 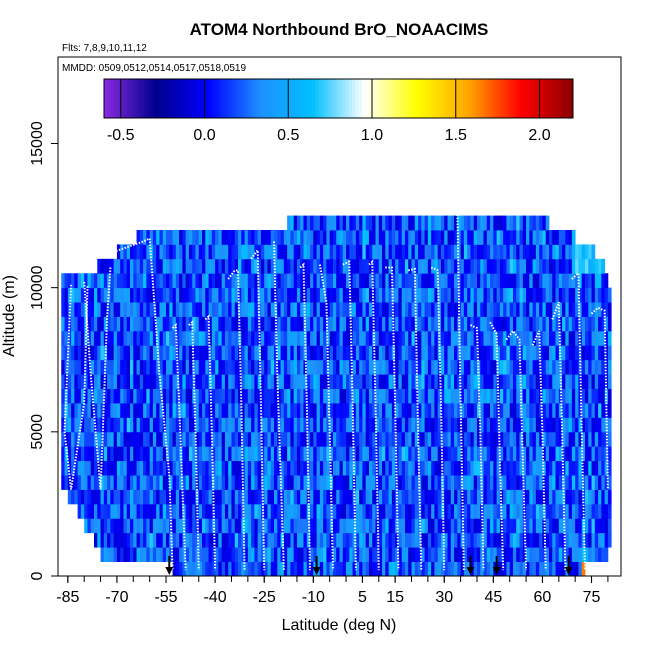 I want to click on flight-profile, so click(x=599, y=398).